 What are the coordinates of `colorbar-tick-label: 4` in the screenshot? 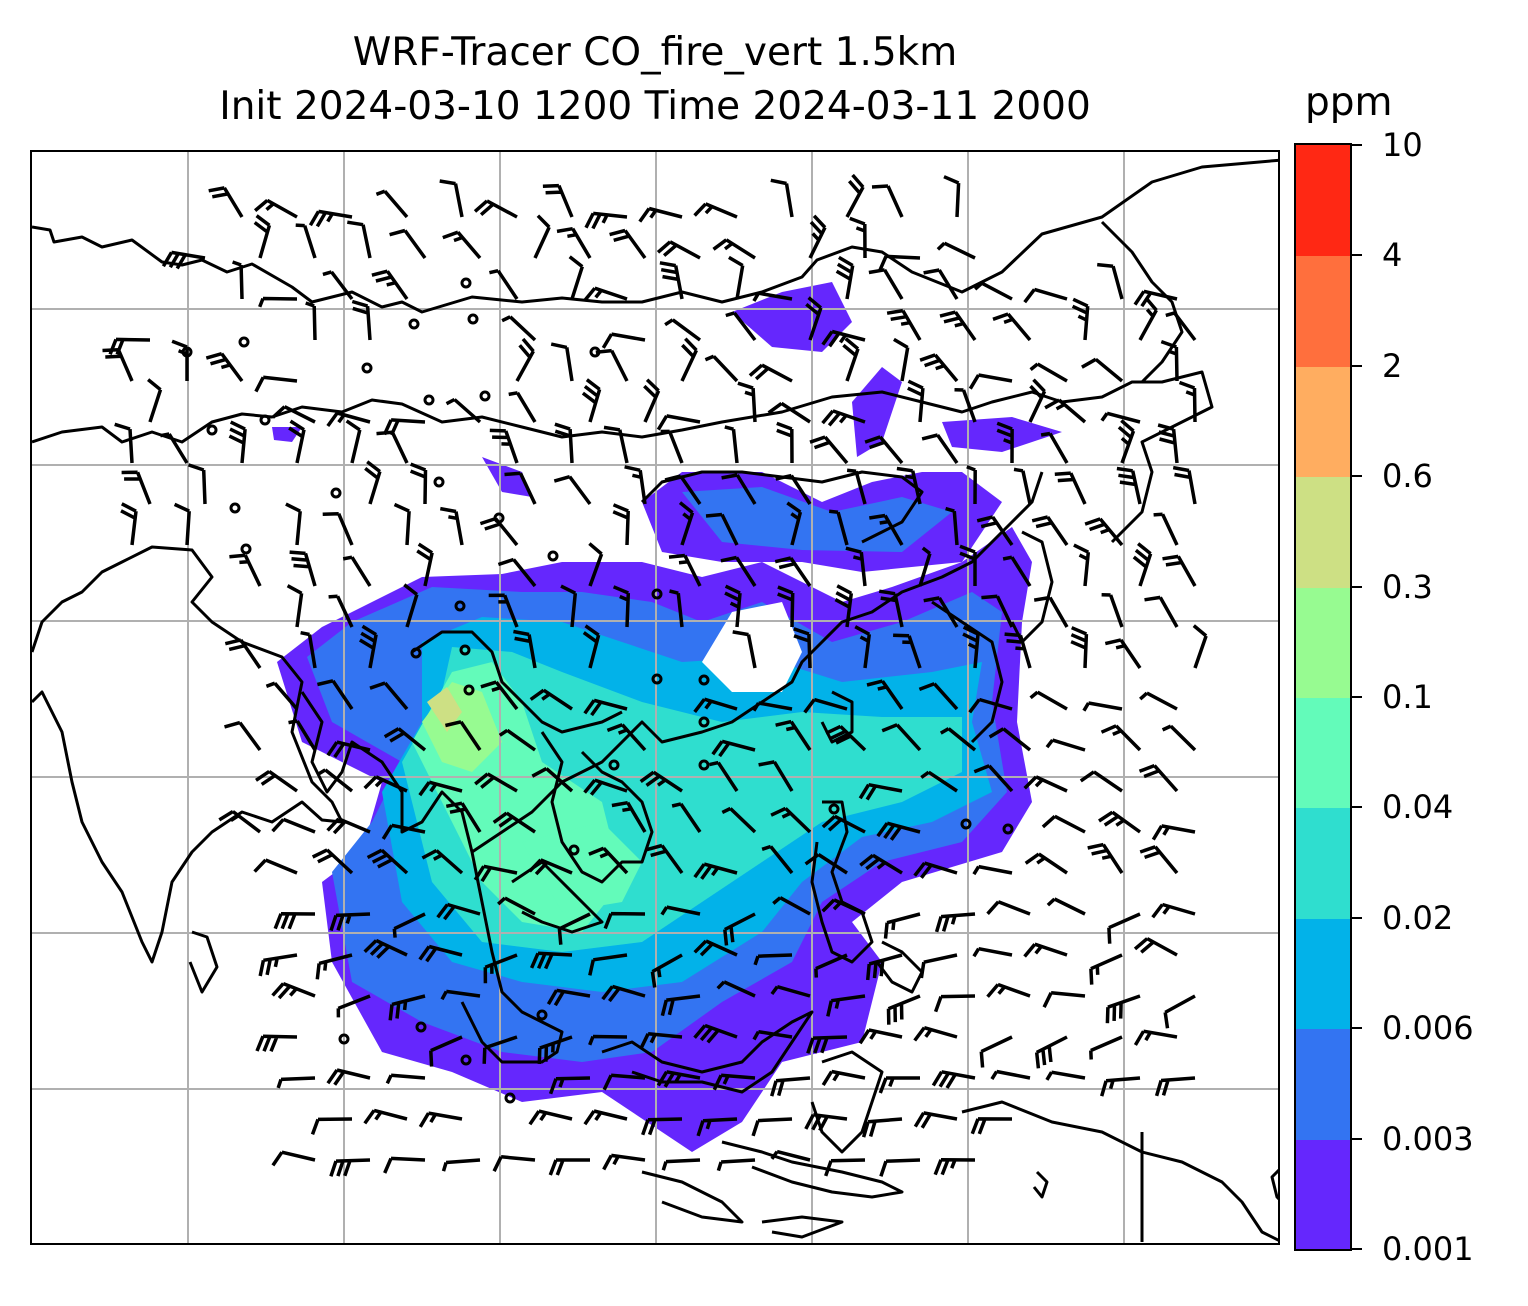 It's located at (1392, 255).